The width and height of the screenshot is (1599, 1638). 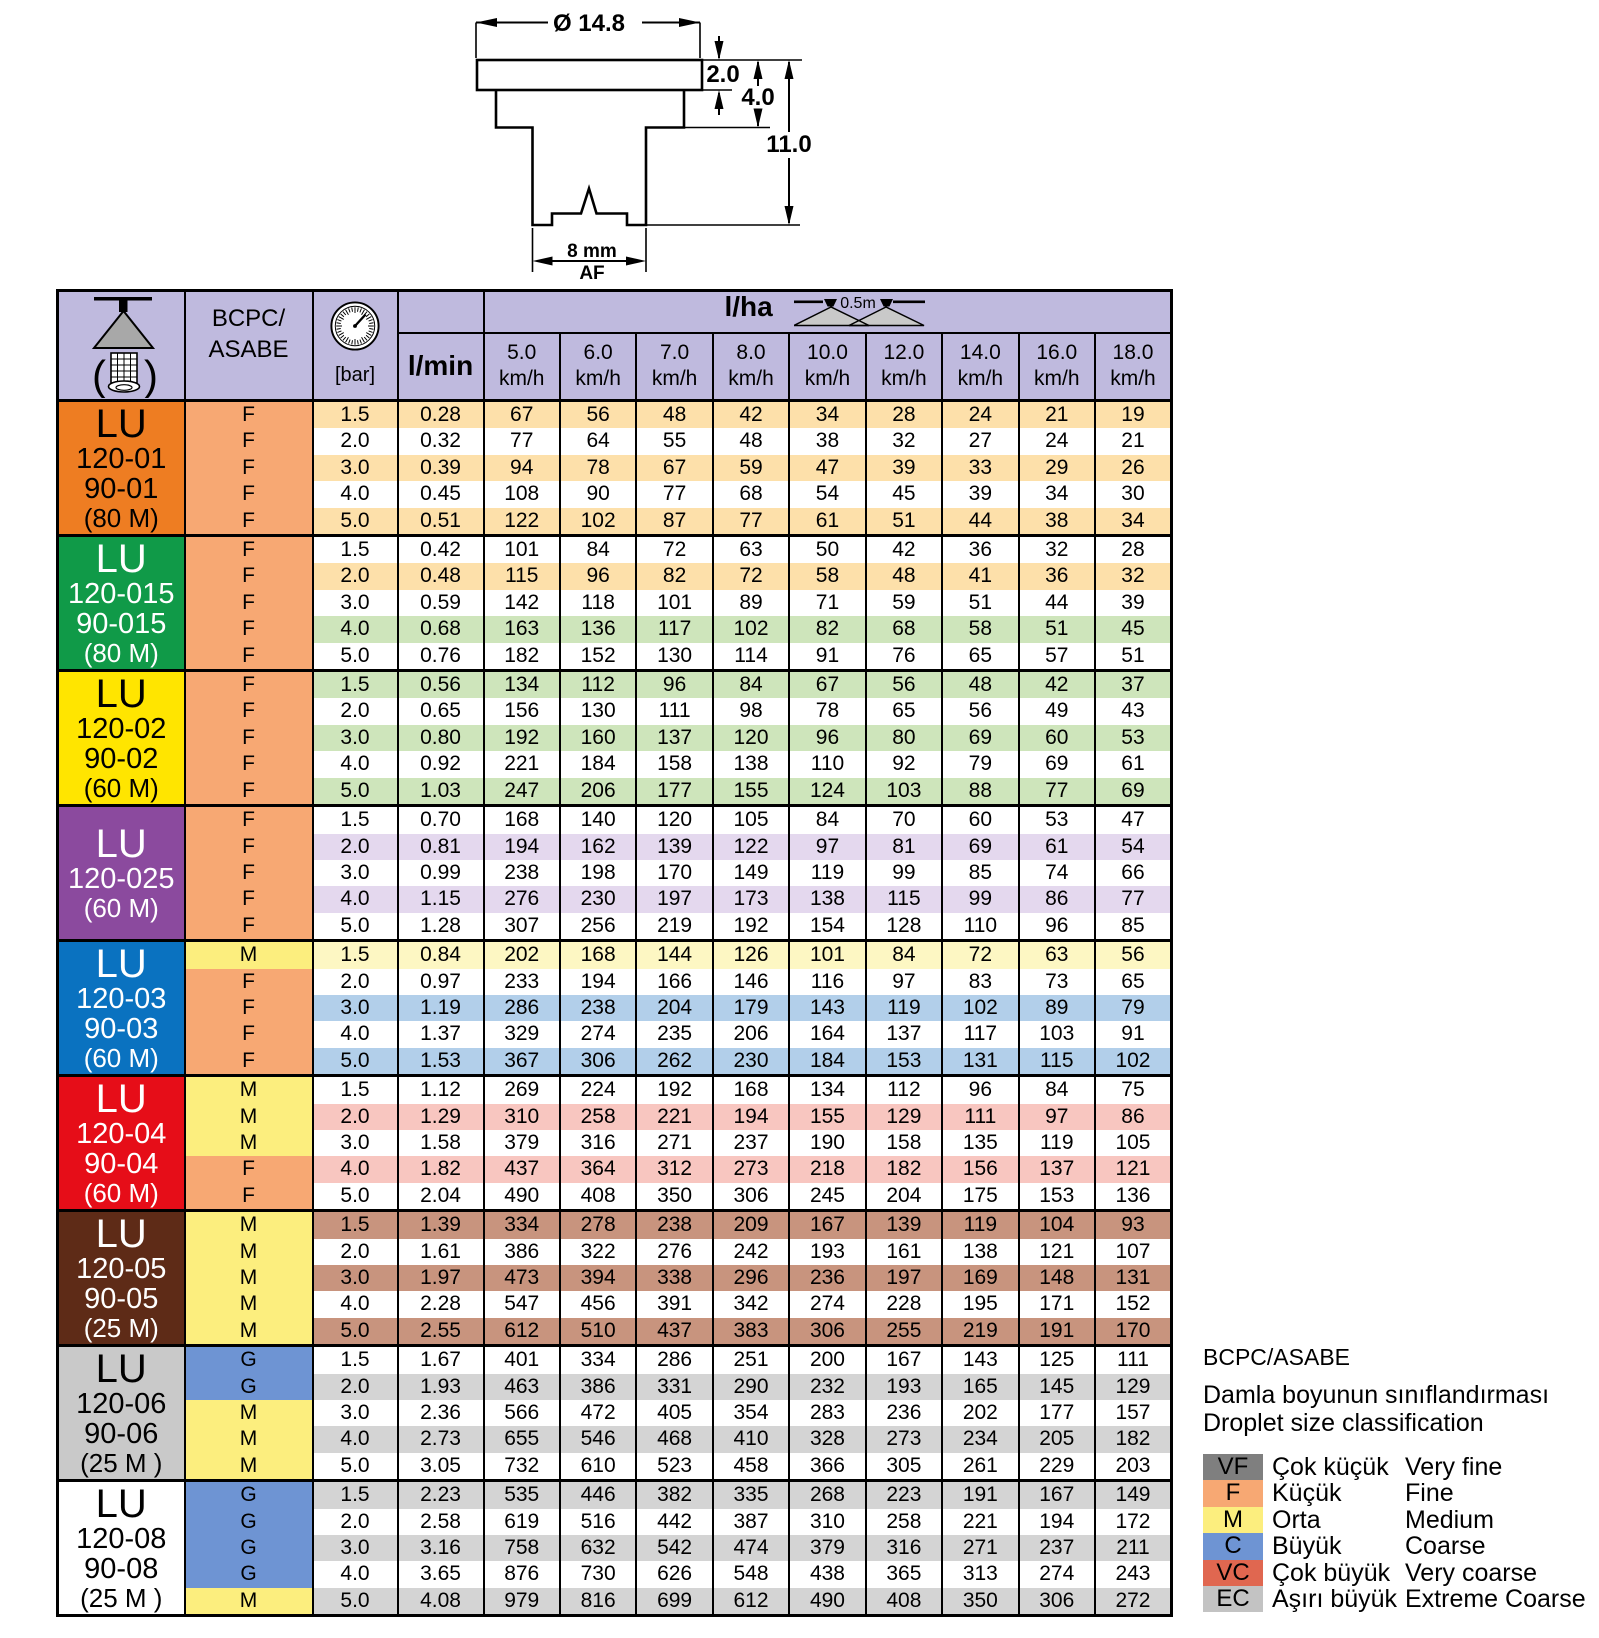 What do you see at coordinates (722, 74) in the screenshot?
I see `svg-text: 2.0` at bounding box center [722, 74].